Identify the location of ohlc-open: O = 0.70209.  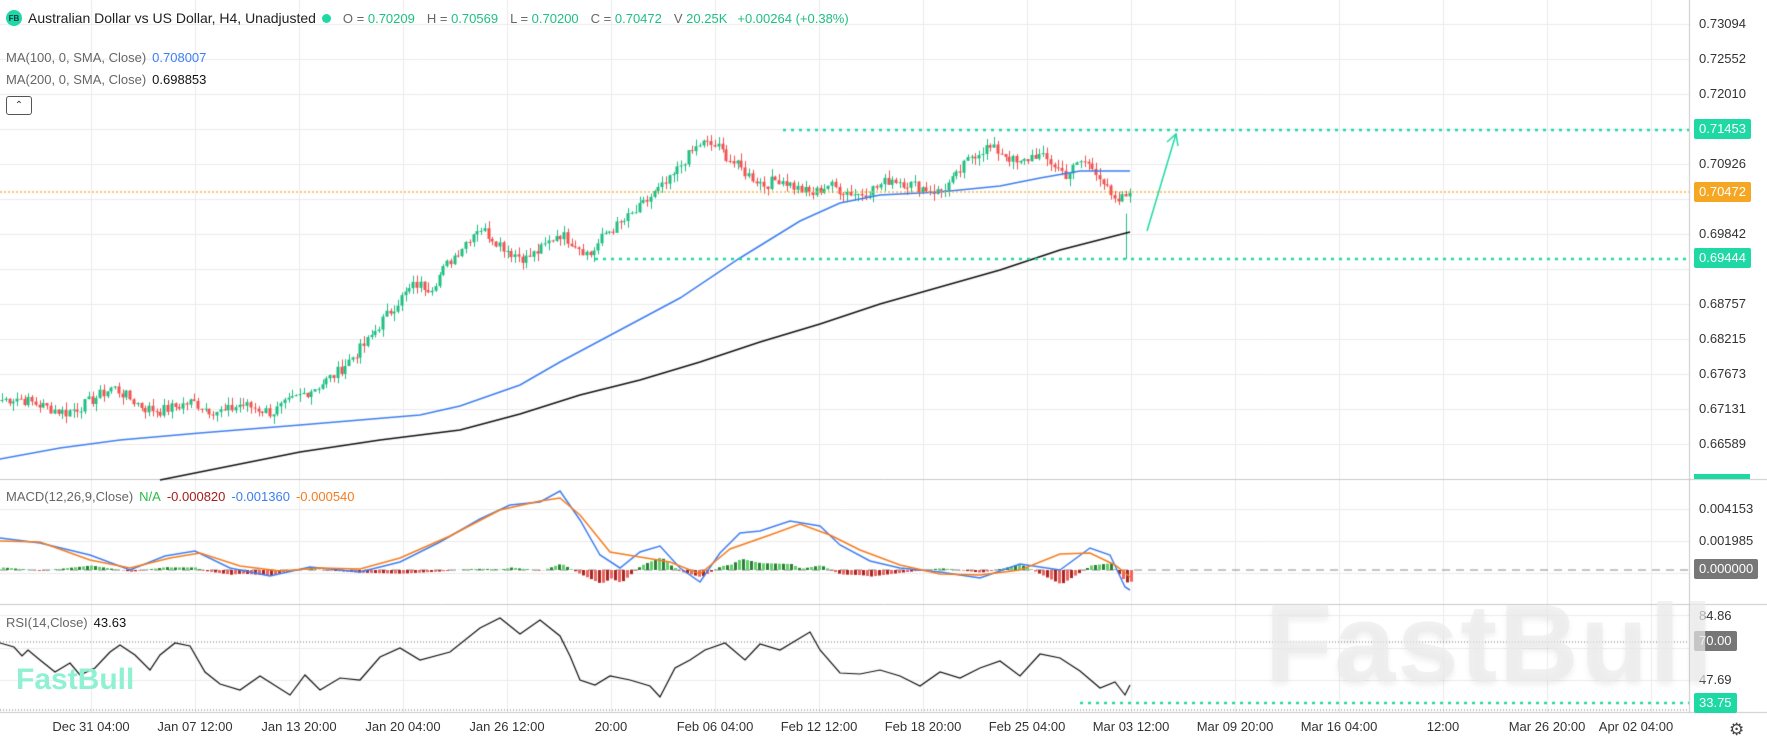
(378, 18).